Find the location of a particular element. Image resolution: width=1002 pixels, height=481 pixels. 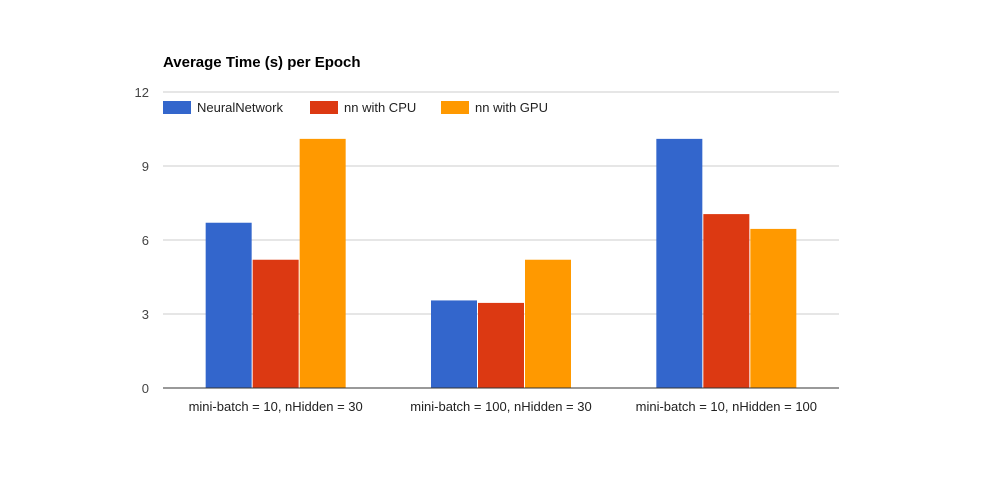

y-axis-ticks: 0 3 6 9 12 is located at coordinates (142, 240).